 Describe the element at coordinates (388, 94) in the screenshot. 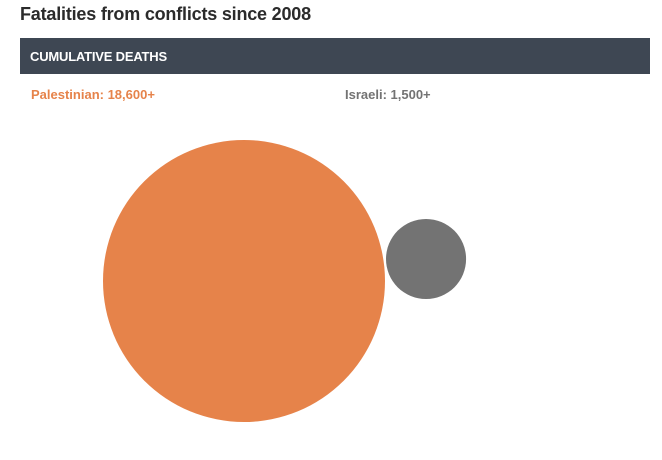

I see `legend-israeli: Israeli: 1,500+` at that location.